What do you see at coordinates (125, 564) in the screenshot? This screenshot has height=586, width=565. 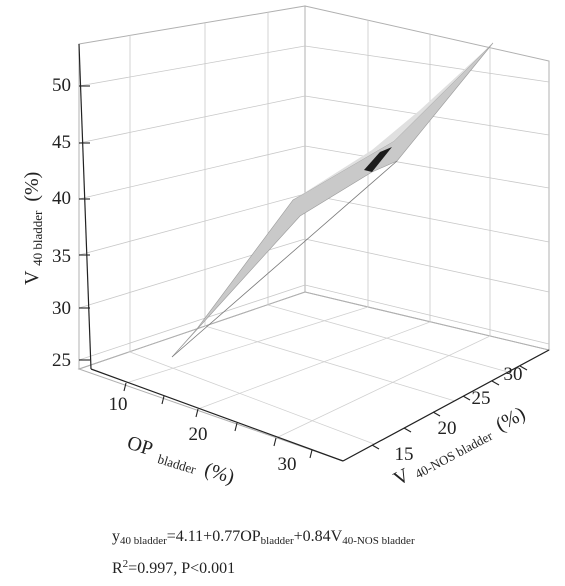 I see `r-squared-exponent: 2` at bounding box center [125, 564].